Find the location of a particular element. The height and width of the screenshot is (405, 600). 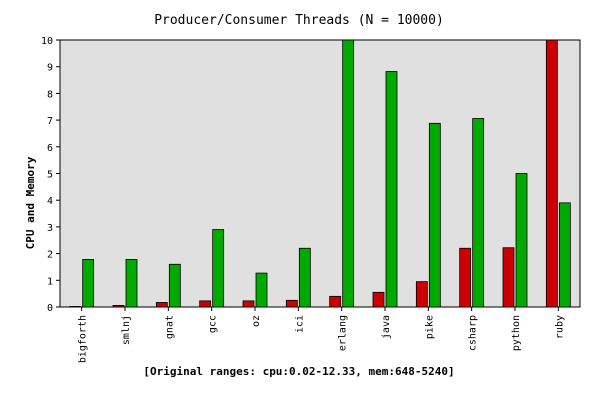

x-category-label: python is located at coordinates (516, 333).